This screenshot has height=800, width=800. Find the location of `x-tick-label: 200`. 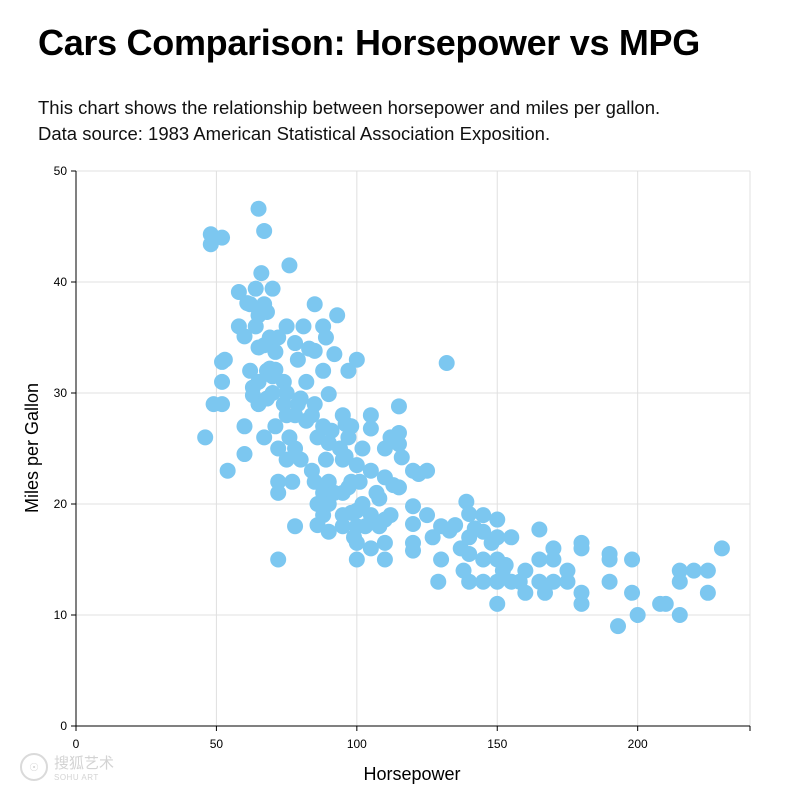

x-tick-label: 200 is located at coordinates (638, 744).